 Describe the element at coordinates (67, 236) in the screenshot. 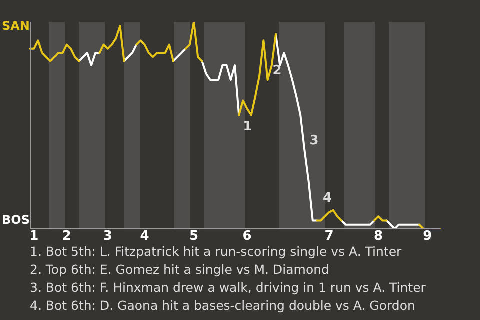

I see `x-tick-label: 2` at that location.